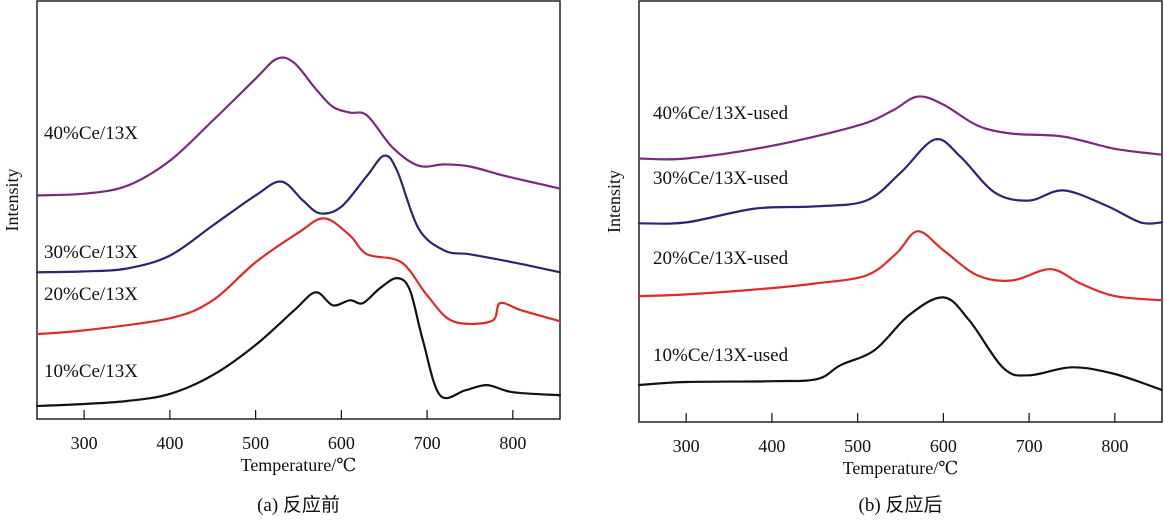 The image size is (1164, 525). I want to click on series-line-40-ce-13x, so click(298, 126).